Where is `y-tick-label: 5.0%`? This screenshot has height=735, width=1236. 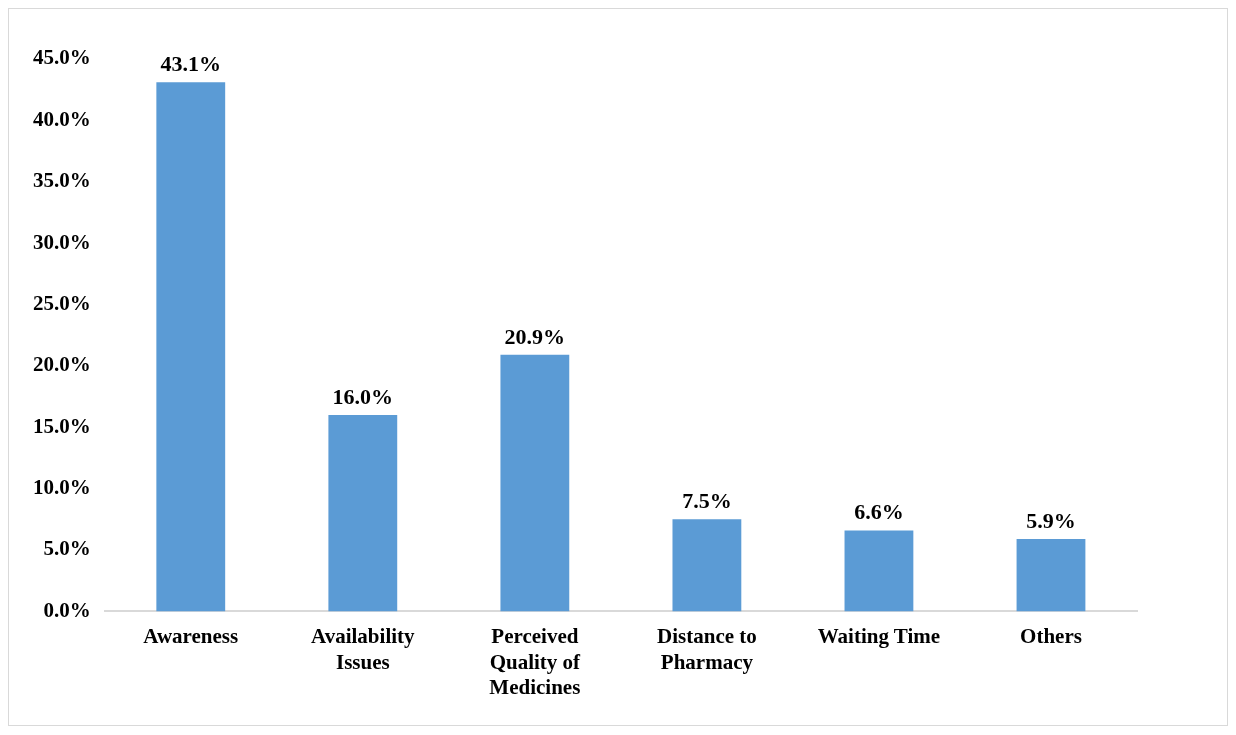 y-tick-label: 5.0% is located at coordinates (67, 548).